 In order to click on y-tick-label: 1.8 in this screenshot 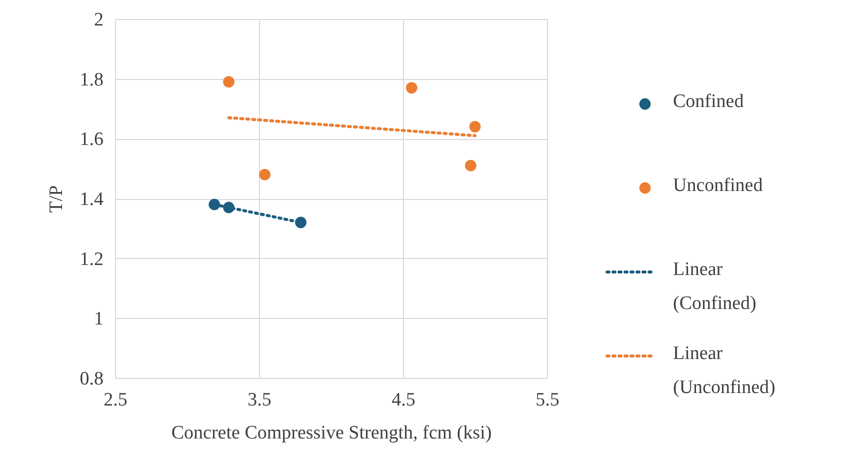, I will do `click(92, 79)`.